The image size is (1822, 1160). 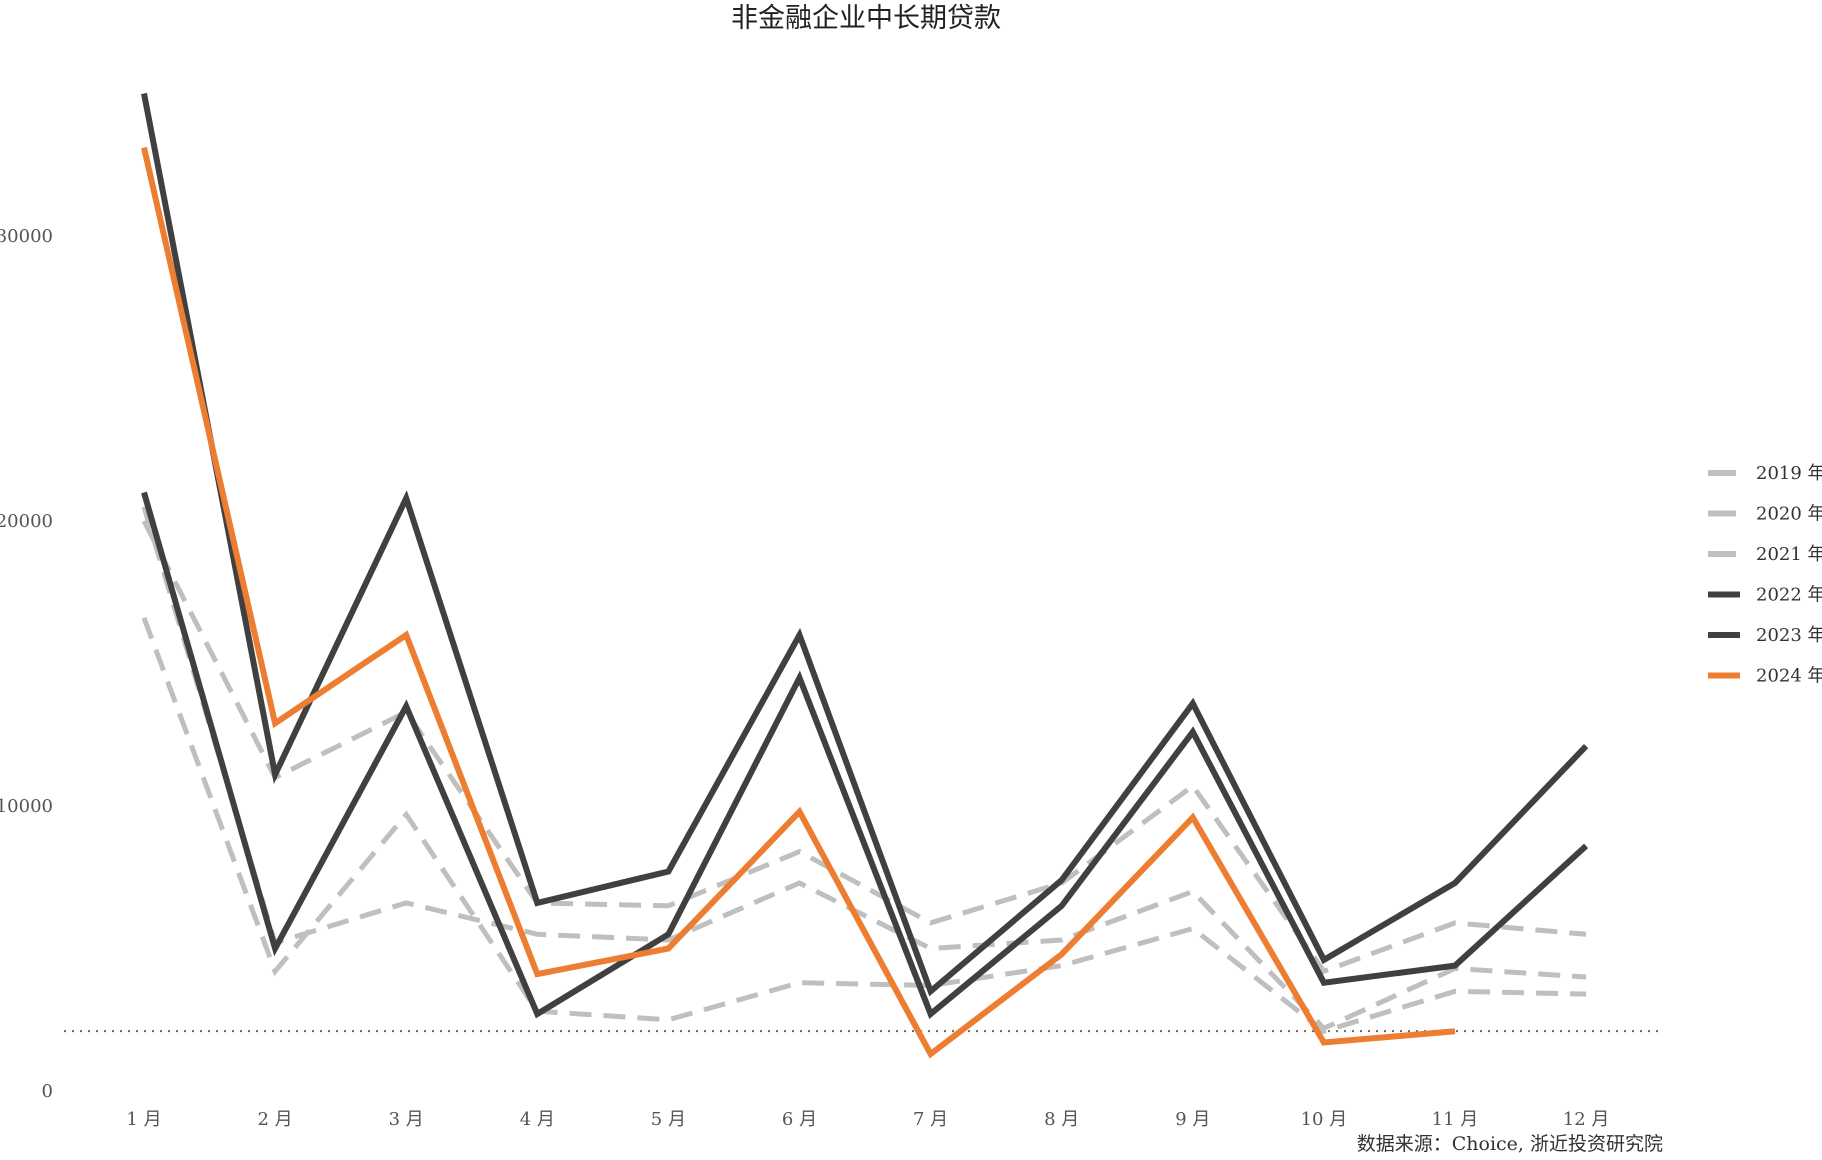 What do you see at coordinates (47, 1091) in the screenshot?
I see `y-tick-label: 0` at bounding box center [47, 1091].